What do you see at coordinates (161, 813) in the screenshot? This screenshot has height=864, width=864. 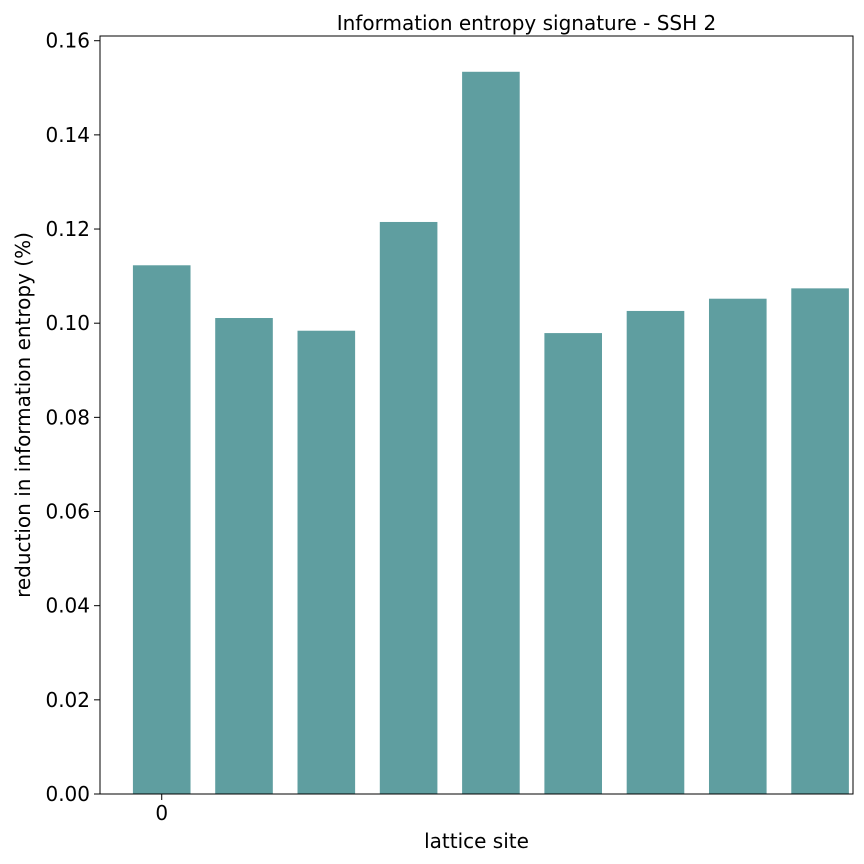 I see `x-tick-label: 0` at bounding box center [161, 813].